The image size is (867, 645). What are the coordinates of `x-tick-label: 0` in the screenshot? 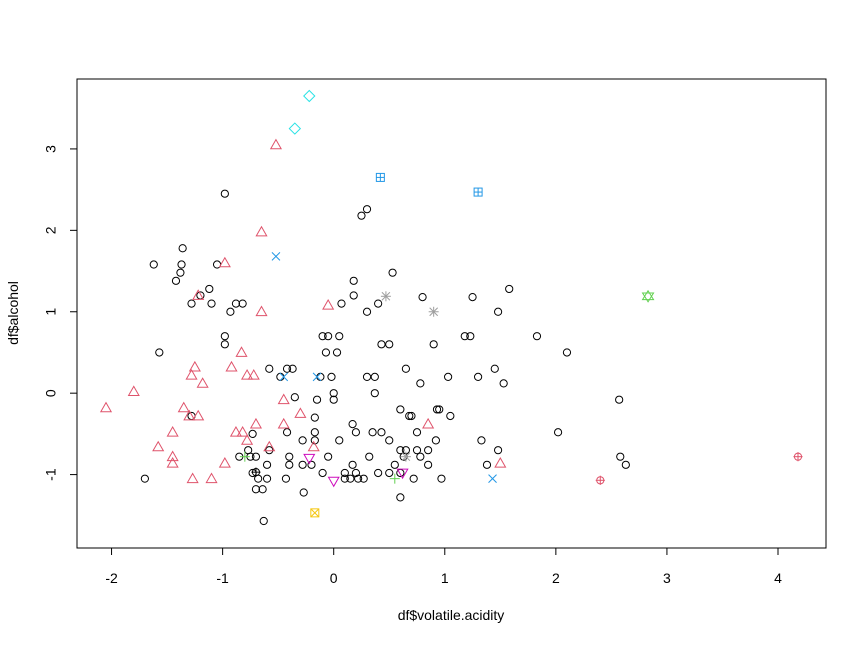 It's located at (334, 578).